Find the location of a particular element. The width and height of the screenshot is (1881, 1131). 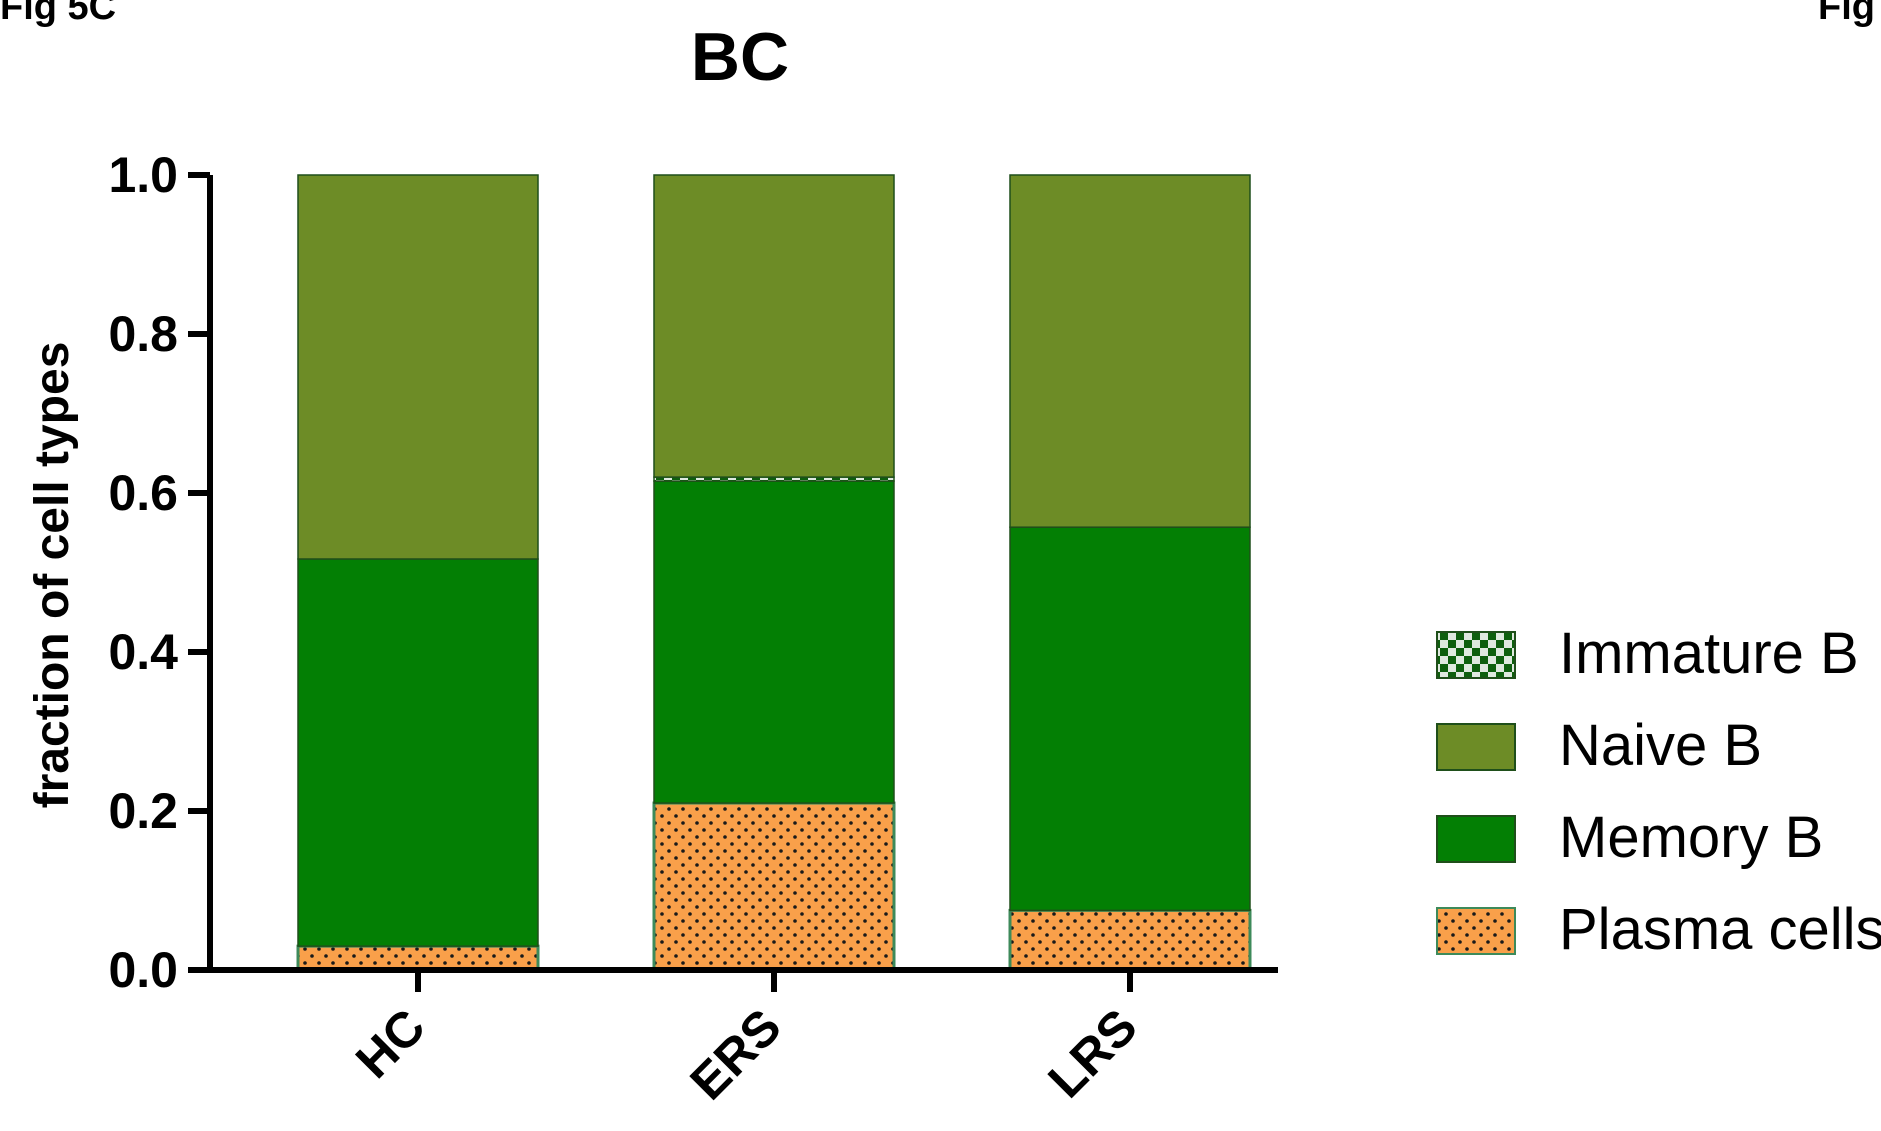

bar-memory-b-ers is located at coordinates (774, 642).